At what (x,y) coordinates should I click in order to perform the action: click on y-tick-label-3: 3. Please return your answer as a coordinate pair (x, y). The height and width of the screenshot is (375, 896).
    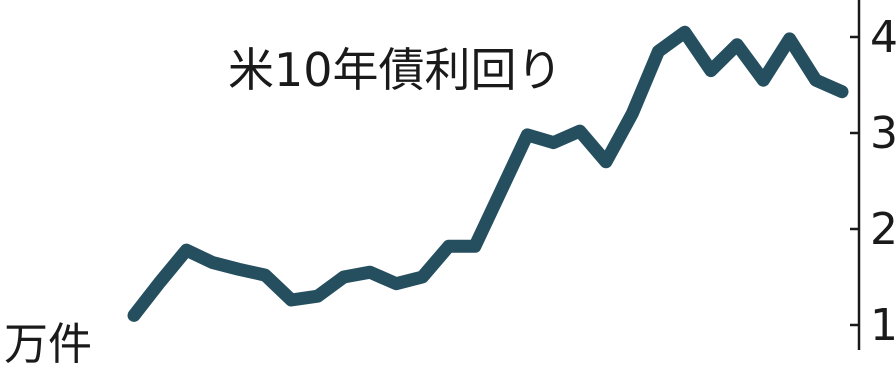
    Looking at the image, I should click on (883, 133).